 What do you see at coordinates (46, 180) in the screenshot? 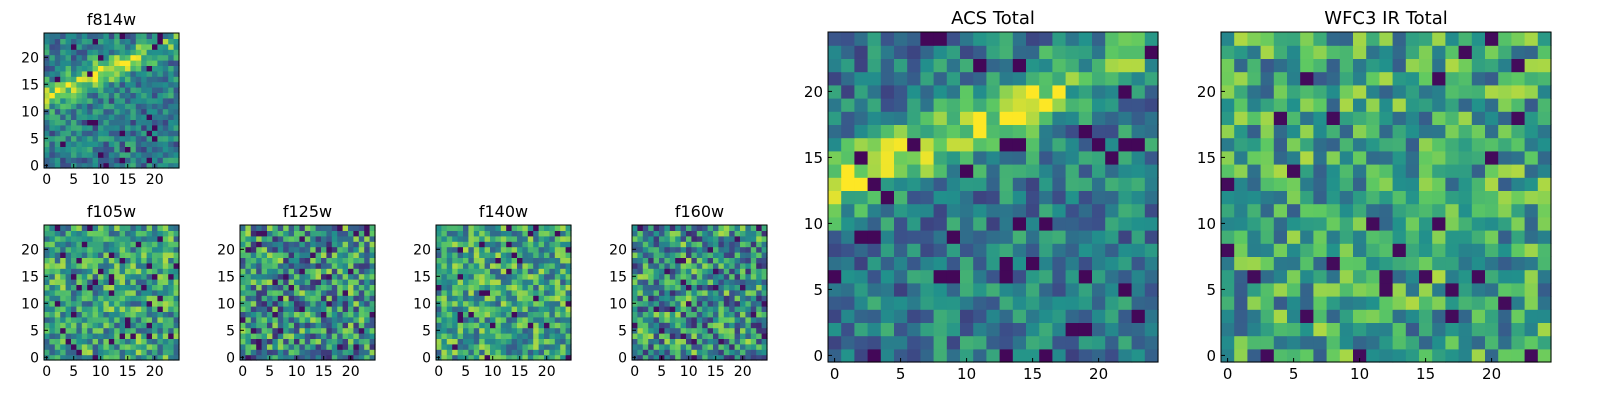
I see `x-tick-label: 0` at bounding box center [46, 180].